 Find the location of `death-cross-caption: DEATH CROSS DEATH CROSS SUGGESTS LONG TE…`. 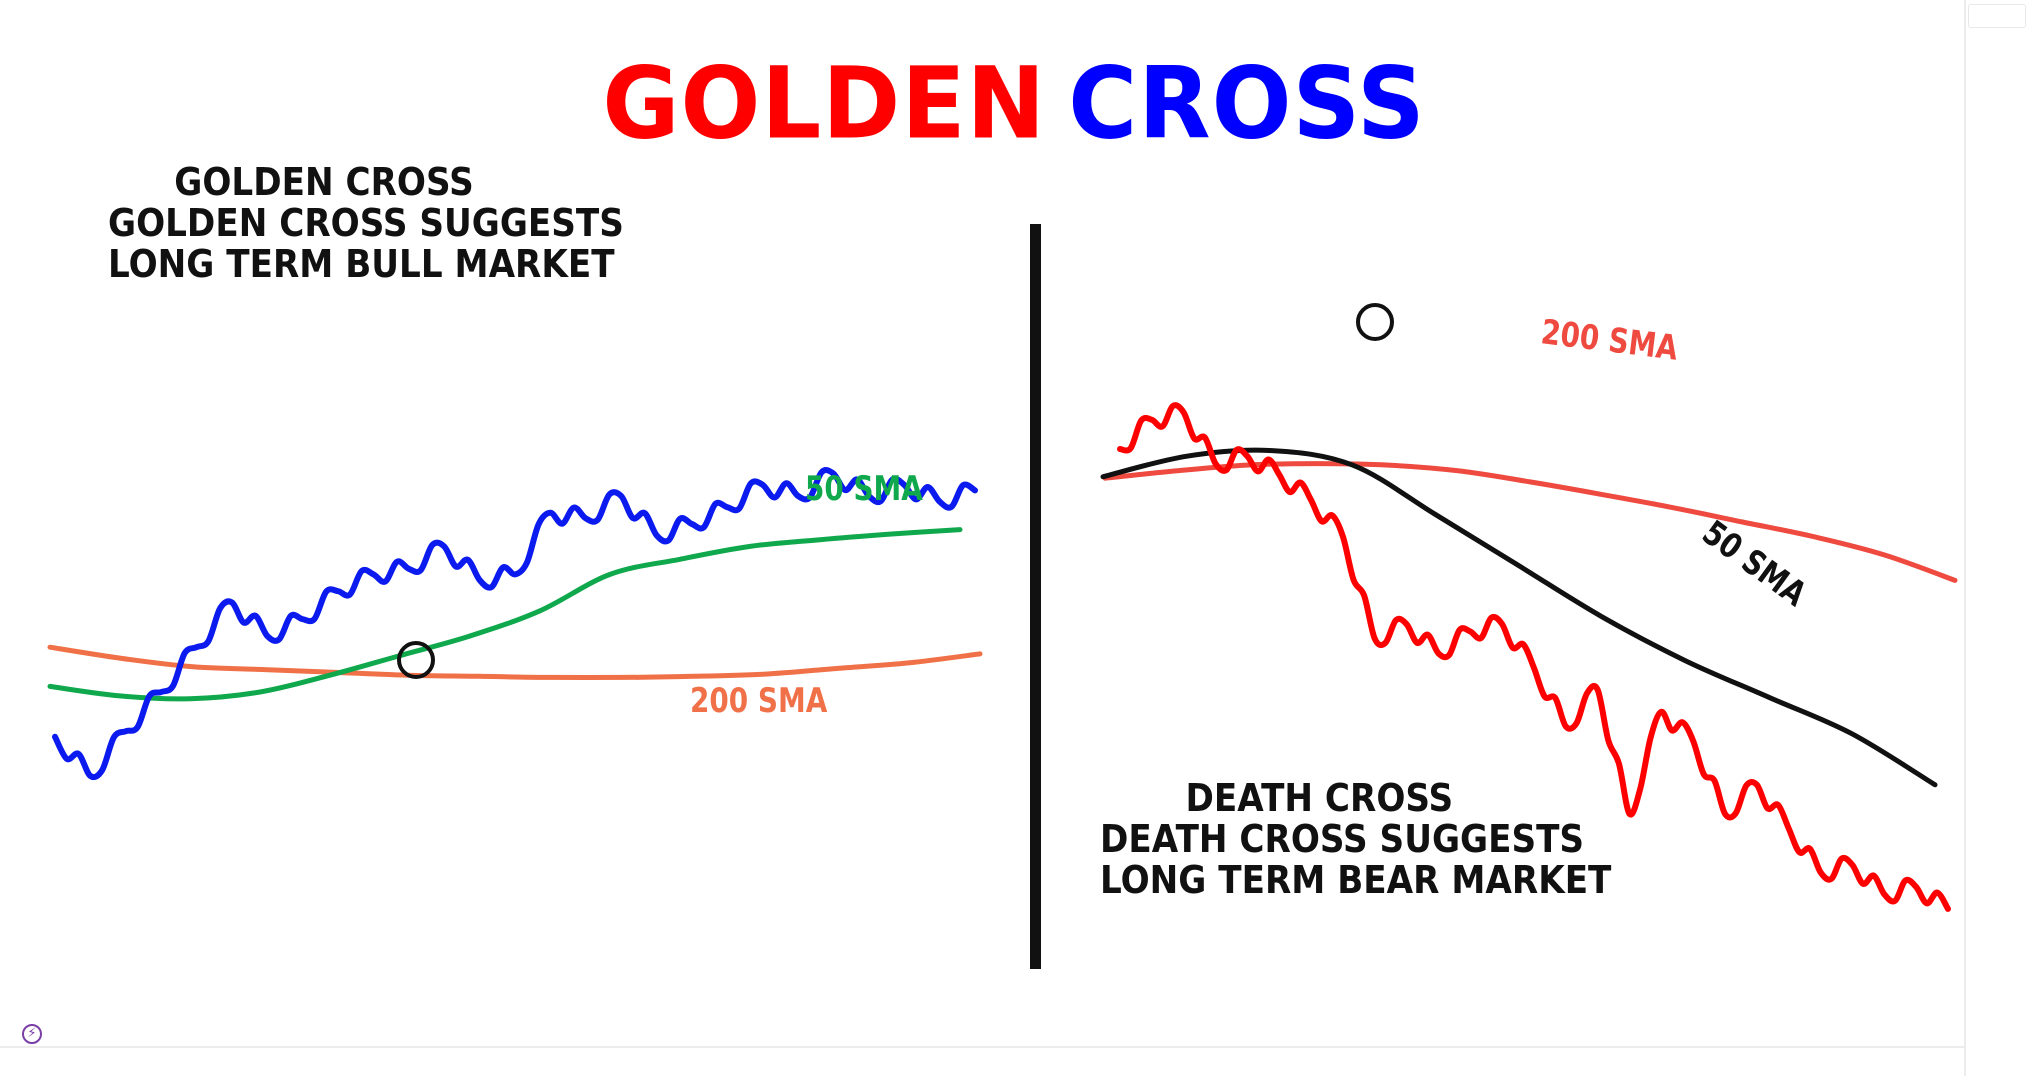

death-cross-caption: DEATH CROSS DEATH CROSS SUGGESTS LONG TE… is located at coordinates (1355, 839).